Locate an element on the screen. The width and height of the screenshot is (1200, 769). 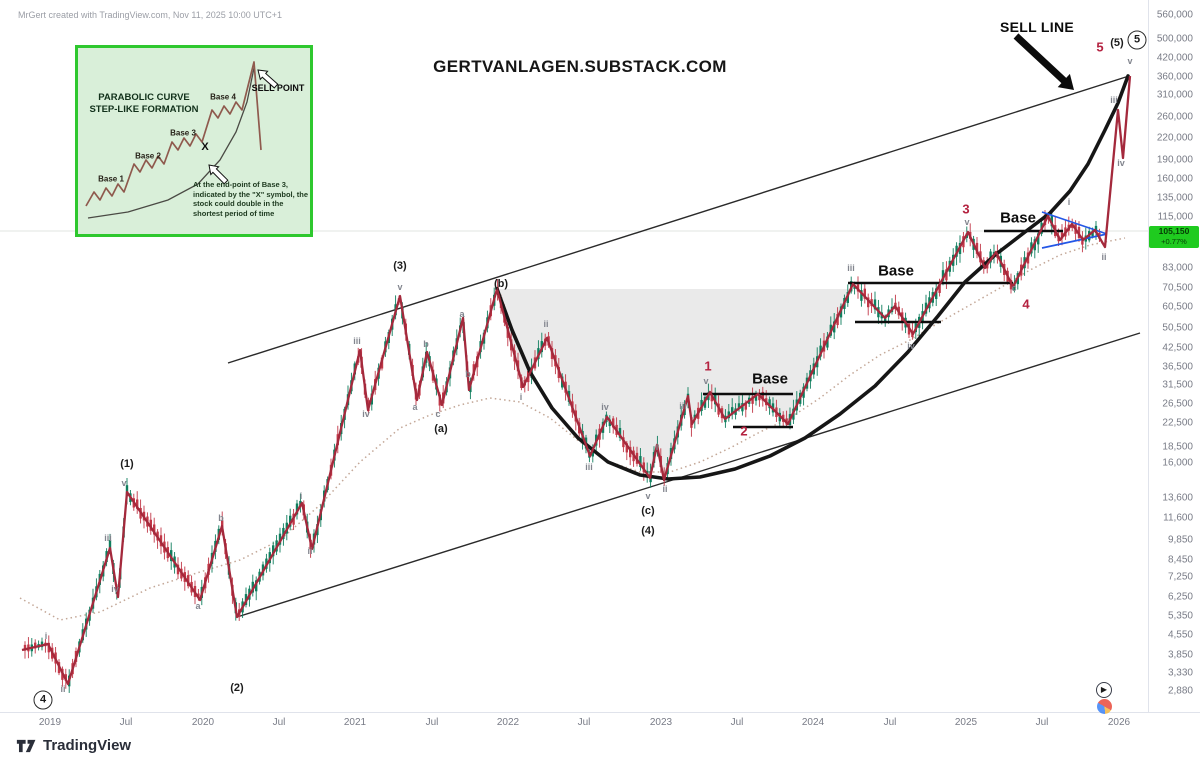
tradingview-logo: TradingView is located at coordinates (73, 745).